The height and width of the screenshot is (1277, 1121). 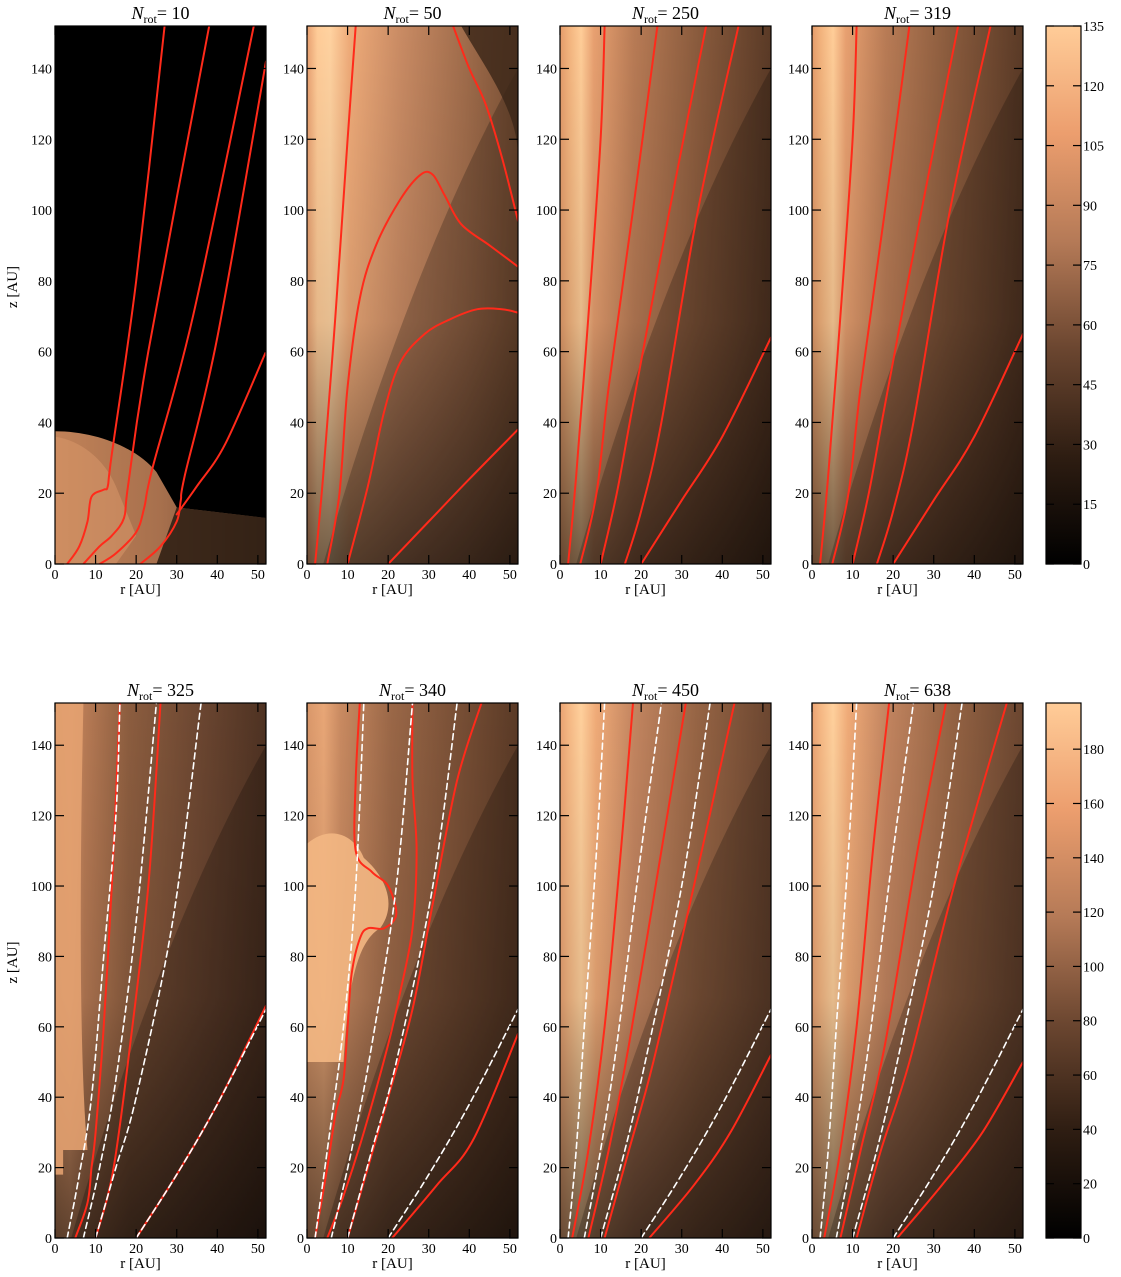 I want to click on colorbar-tick-label: 0, so click(x=1086, y=1239).